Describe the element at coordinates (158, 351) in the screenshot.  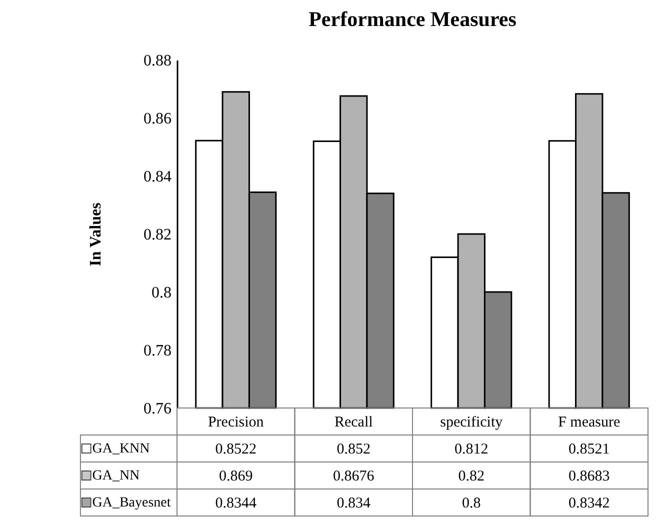
I see `y-tick-label: 0.78` at that location.